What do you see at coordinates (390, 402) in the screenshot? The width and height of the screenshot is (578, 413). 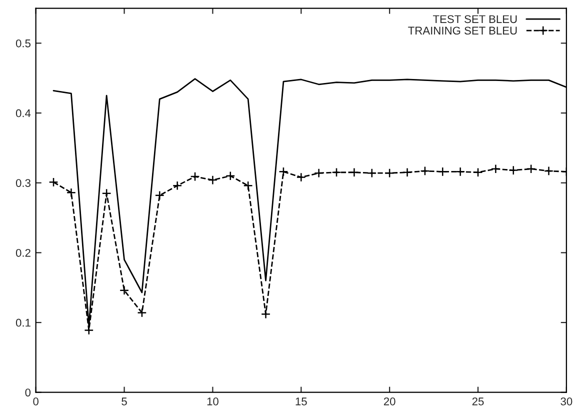 I see `x-tick-label: 20` at bounding box center [390, 402].